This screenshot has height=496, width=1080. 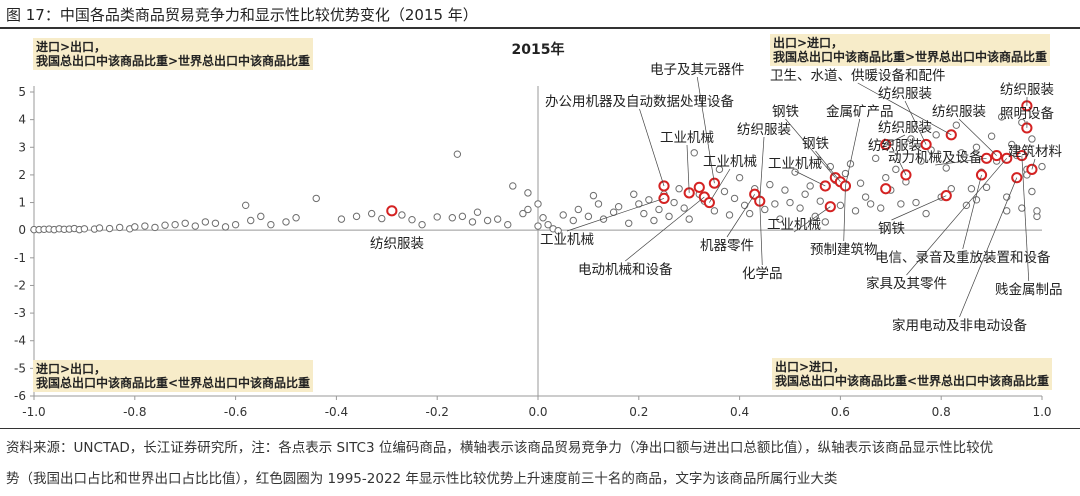 I want to click on point-annotation: 机器零件, so click(x=727, y=246).